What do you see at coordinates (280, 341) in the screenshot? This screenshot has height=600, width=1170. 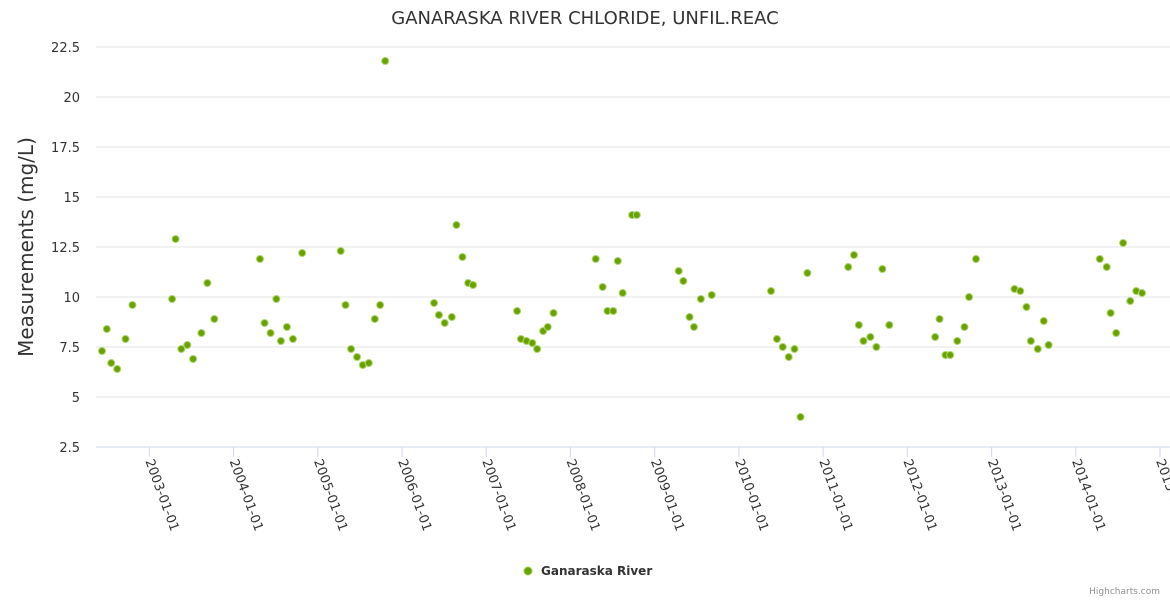 I see `data-point: 2004-07-25: 7.8` at bounding box center [280, 341].